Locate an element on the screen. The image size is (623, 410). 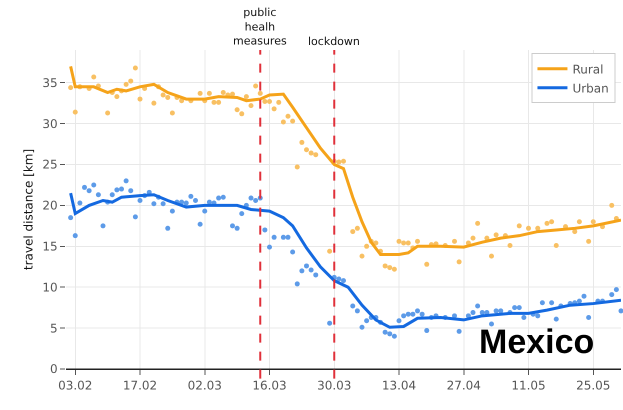
x-tick-label: 03.02 is located at coordinates (75, 385).